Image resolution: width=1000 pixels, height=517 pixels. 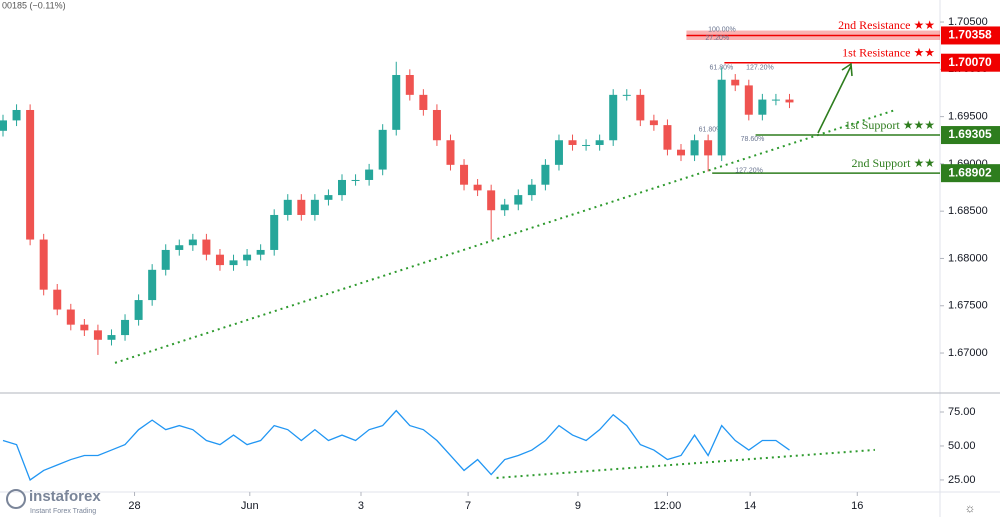 I want to click on projection-arrow, so click(x=835, y=98).